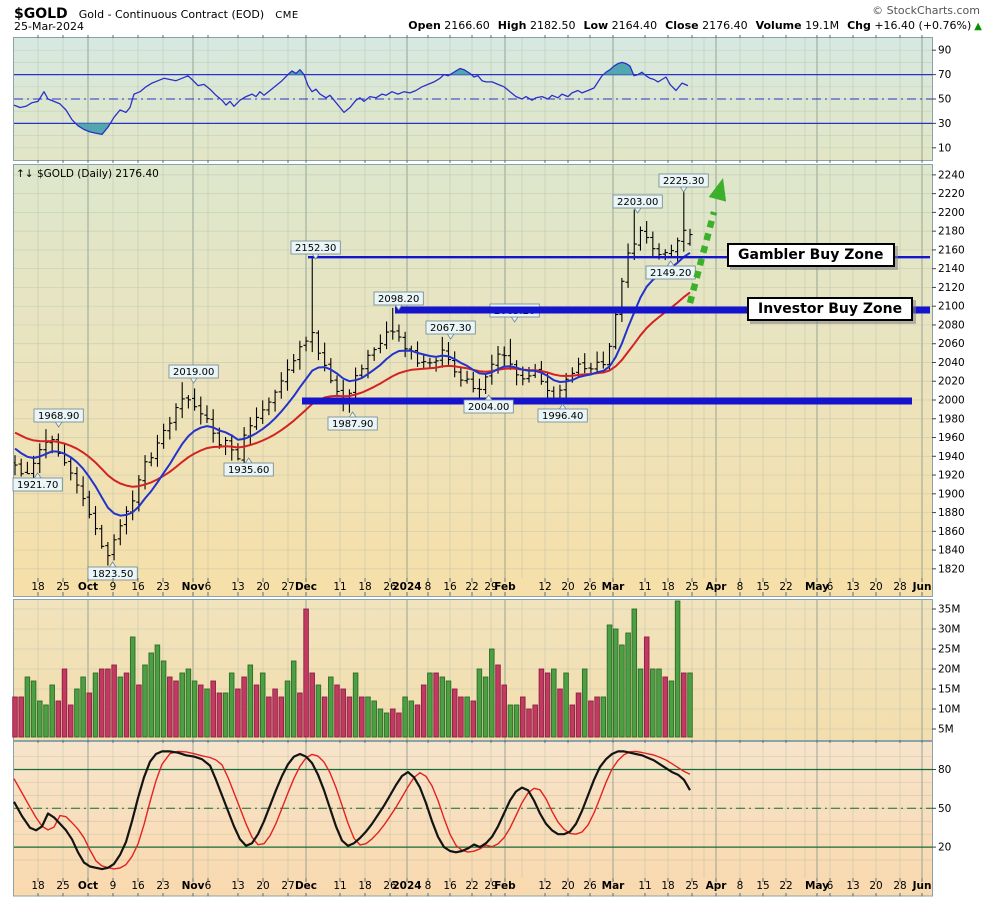 The image size is (990, 897). I want to click on y-axis-tick-label: 1980, so click(951, 419).